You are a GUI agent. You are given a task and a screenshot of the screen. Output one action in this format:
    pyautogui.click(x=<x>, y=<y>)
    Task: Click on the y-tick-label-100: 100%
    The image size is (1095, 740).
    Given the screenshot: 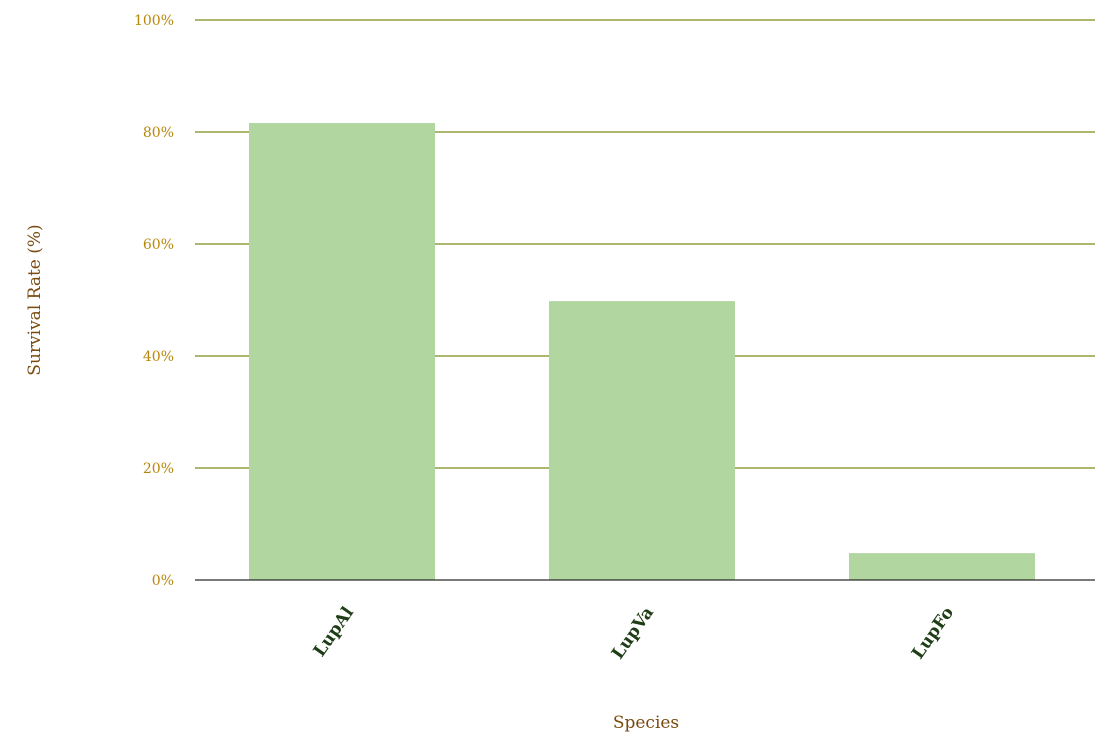 What is the action you would take?
    pyautogui.click(x=154, y=21)
    